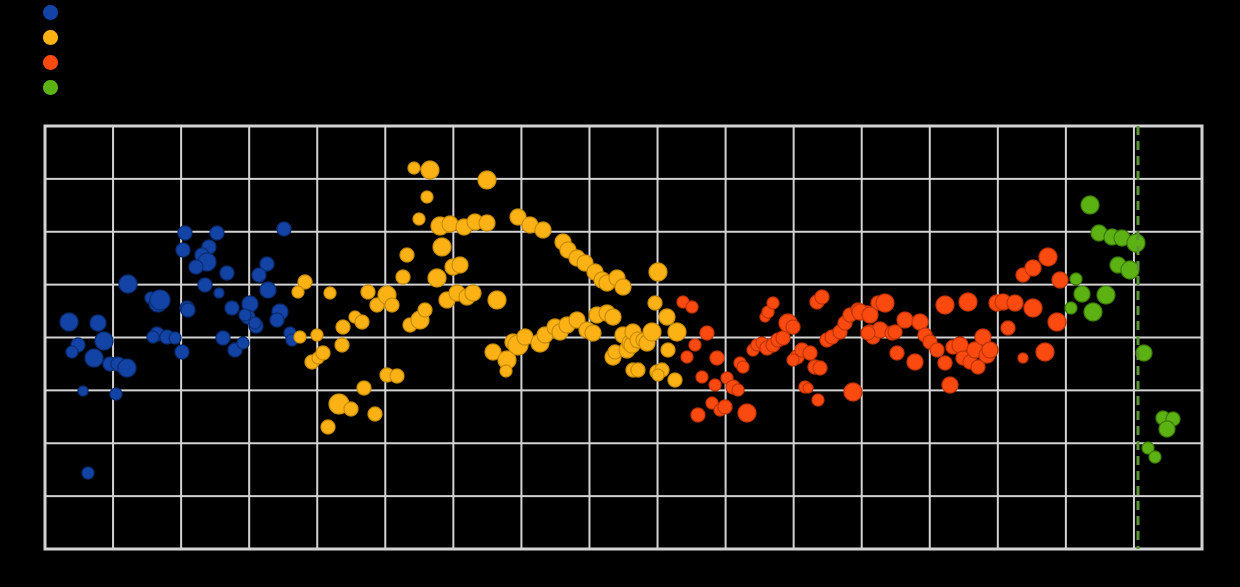  What do you see at coordinates (872, 335) in the screenshot?
I see `series-orange` at bounding box center [872, 335].